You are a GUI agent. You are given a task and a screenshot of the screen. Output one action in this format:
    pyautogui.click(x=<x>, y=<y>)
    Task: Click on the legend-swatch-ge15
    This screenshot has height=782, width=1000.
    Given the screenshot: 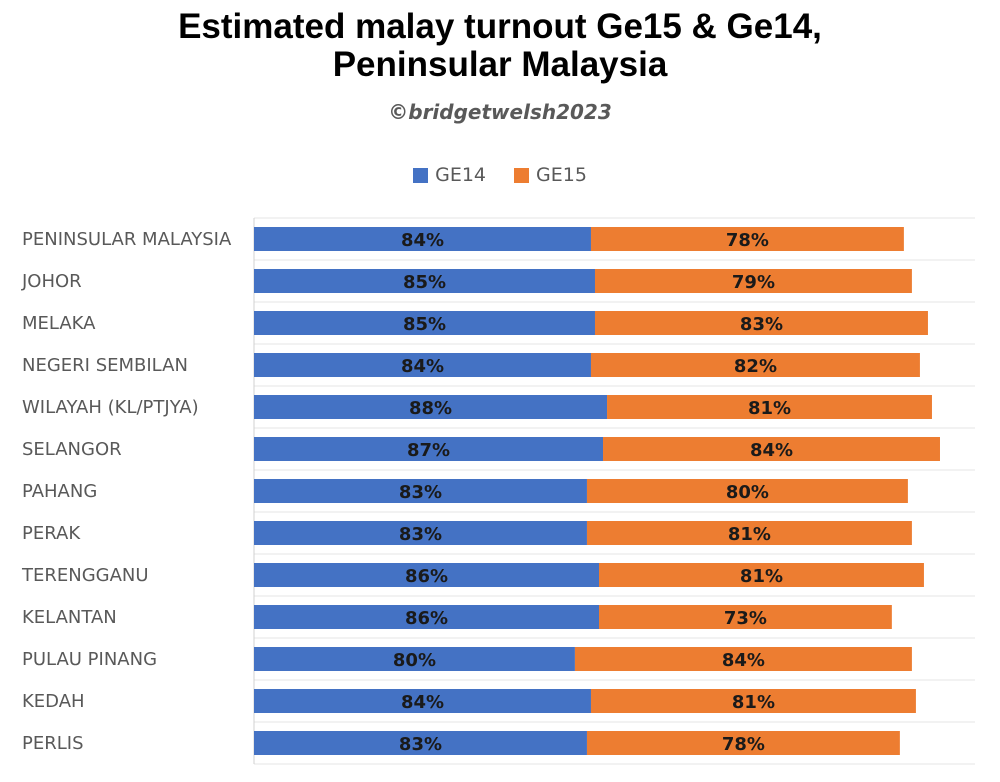 What is the action you would take?
    pyautogui.click(x=521, y=175)
    